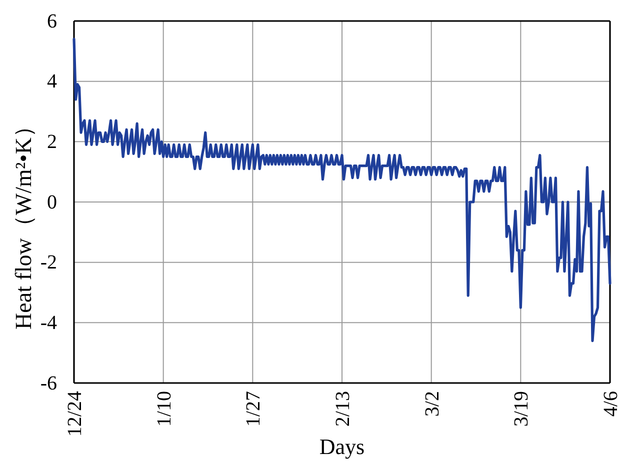 The width and height of the screenshot is (619, 463). Describe the element at coordinates (521, 409) in the screenshot. I see `x-tick-label: 3/19` at that location.